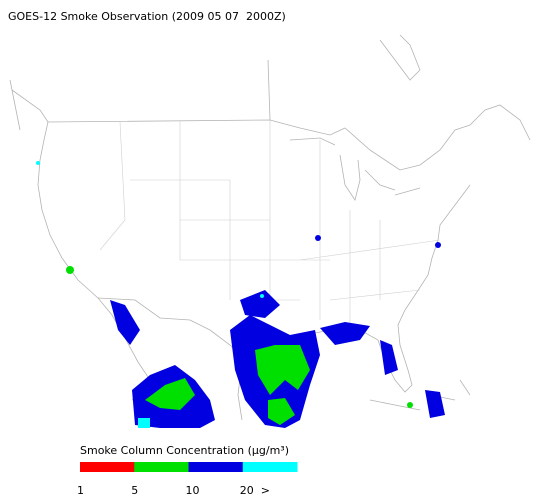 The height and width of the screenshot is (504, 540). What do you see at coordinates (80, 490) in the screenshot?
I see `legend-label: 1` at bounding box center [80, 490].